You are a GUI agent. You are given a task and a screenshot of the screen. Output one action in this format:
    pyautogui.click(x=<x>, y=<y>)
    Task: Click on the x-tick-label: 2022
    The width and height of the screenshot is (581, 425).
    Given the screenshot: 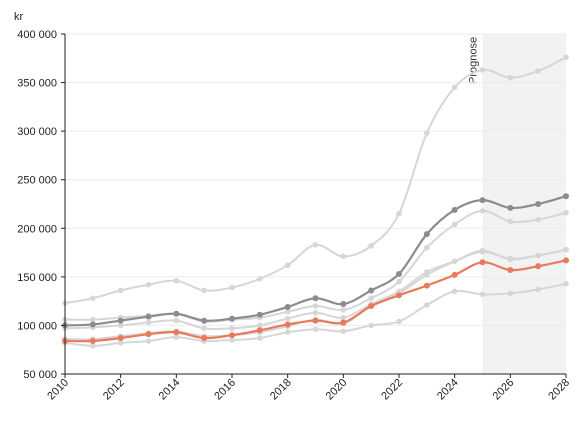 What is the action you would take?
    pyautogui.click(x=392, y=390)
    